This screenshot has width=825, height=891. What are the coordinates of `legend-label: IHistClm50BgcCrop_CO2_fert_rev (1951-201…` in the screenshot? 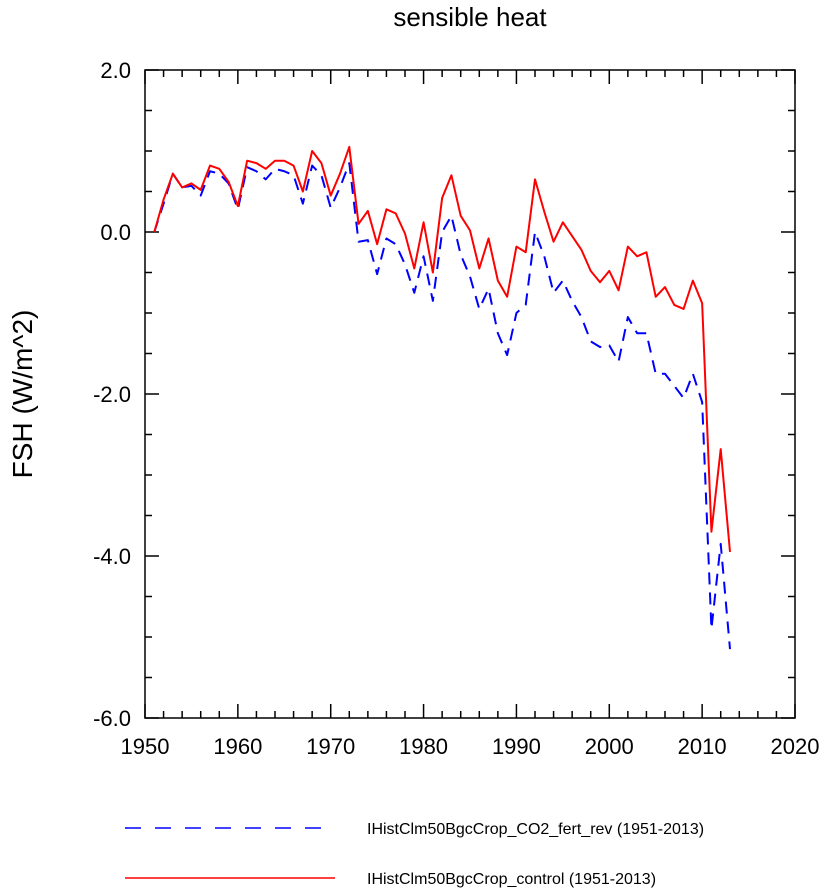 It's located at (535, 829).